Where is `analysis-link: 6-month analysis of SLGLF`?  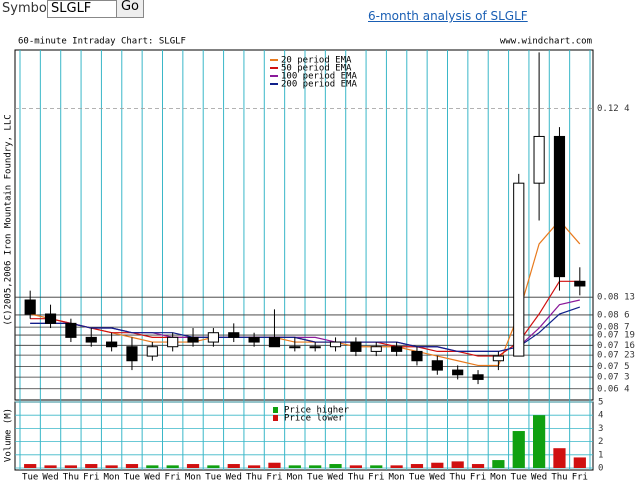 analysis-link: 6-month analysis of SLGLF is located at coordinates (448, 16).